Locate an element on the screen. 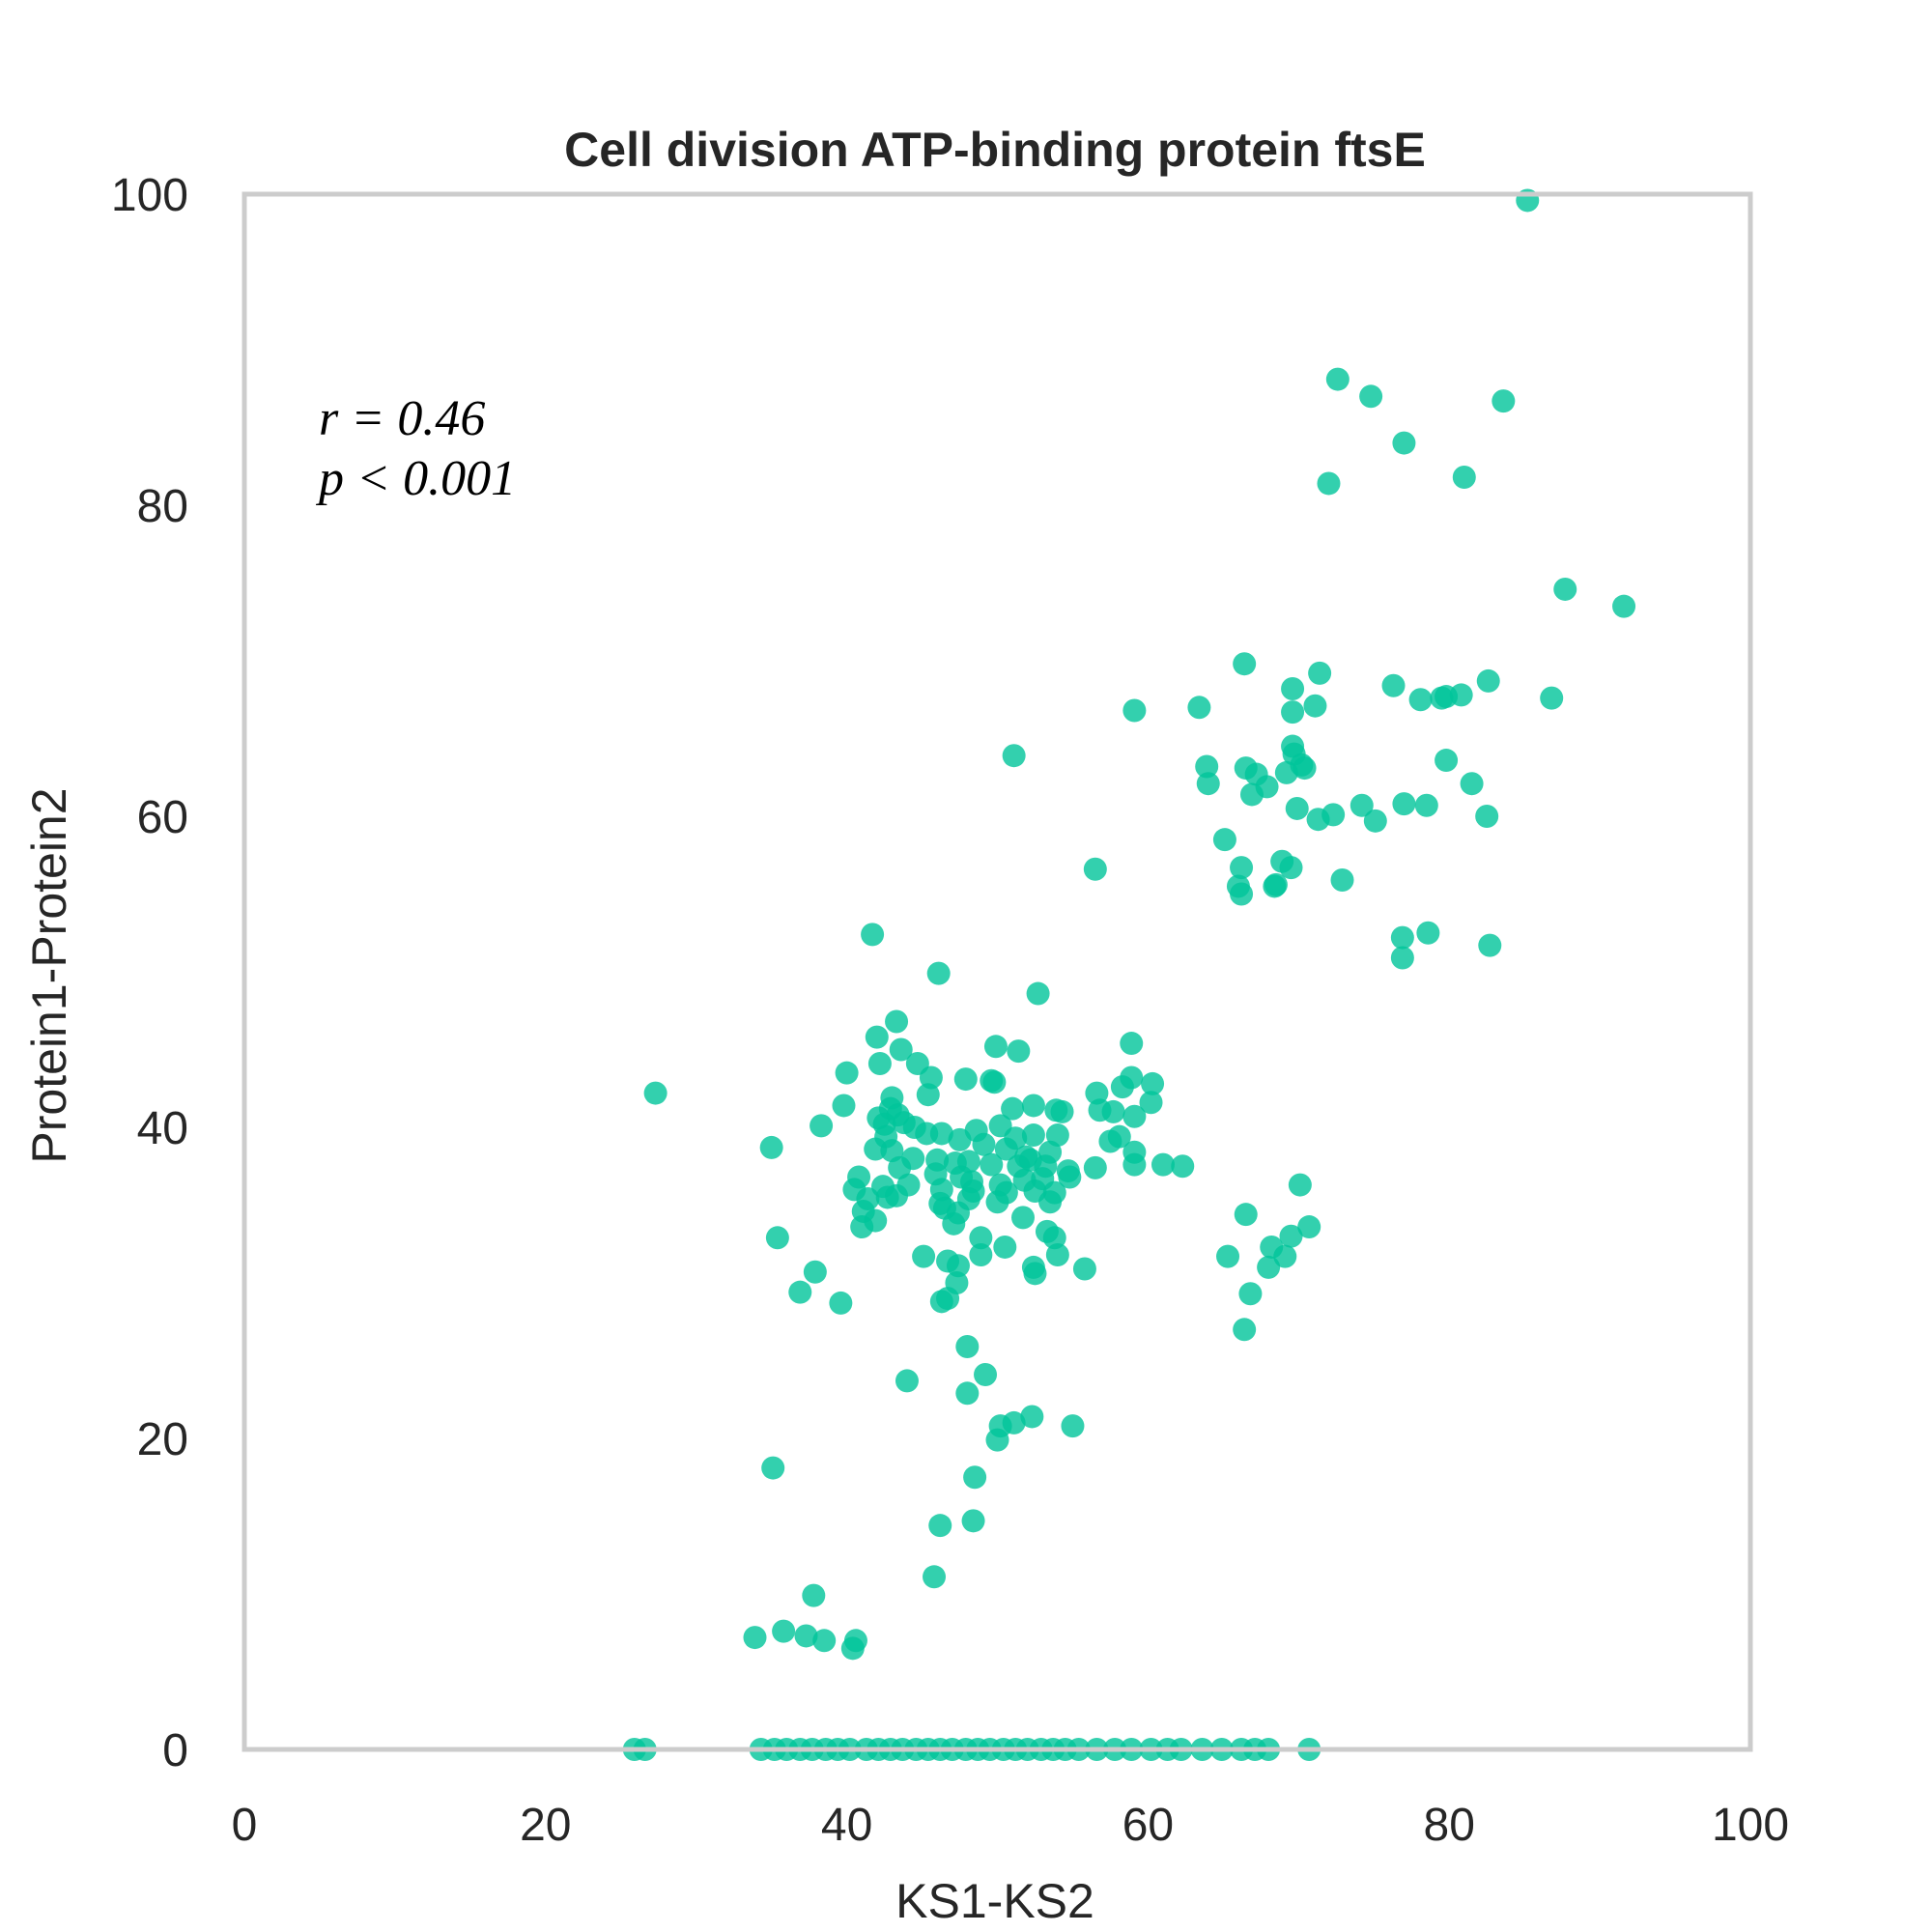  x-tick-label: 20 is located at coordinates (545, 1825).